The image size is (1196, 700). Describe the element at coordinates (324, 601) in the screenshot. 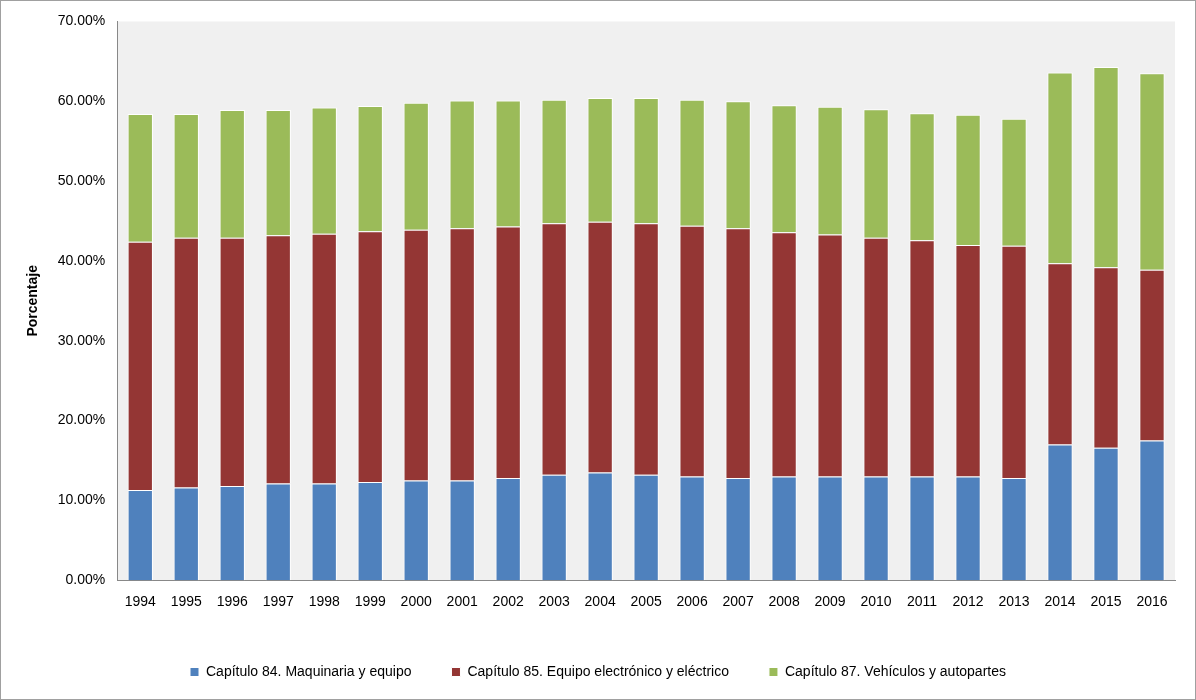

I see `x-tick-label: 1998` at that location.